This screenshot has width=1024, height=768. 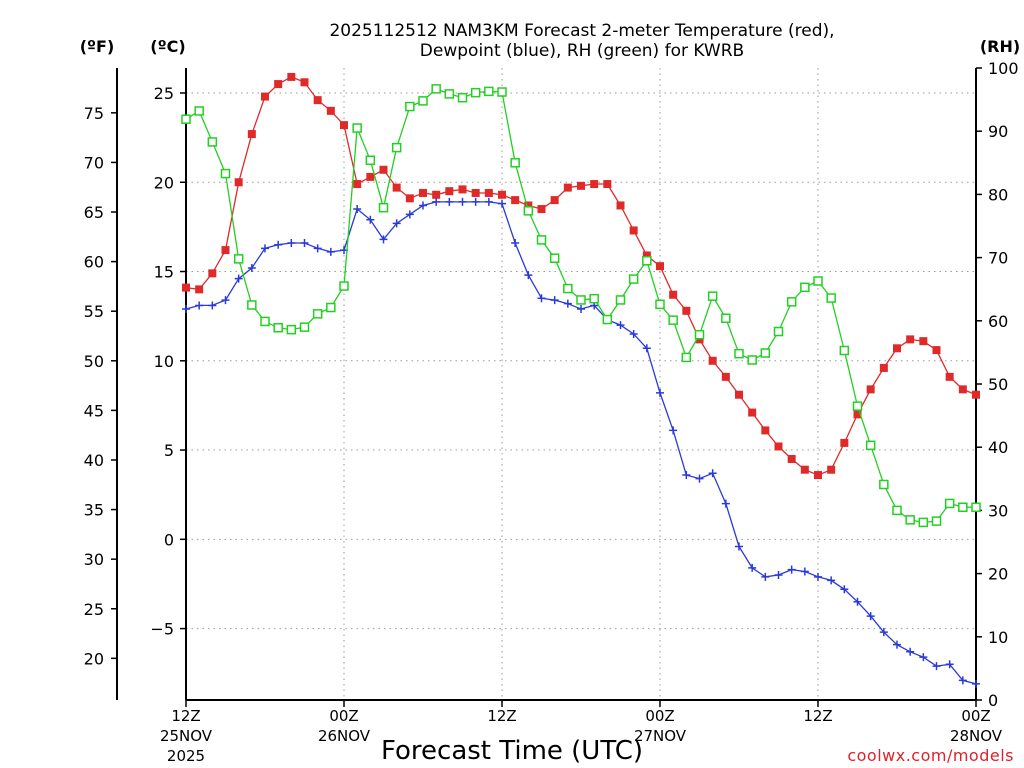 I want to click on rh-tick-label: 100, so click(x=1003, y=68).